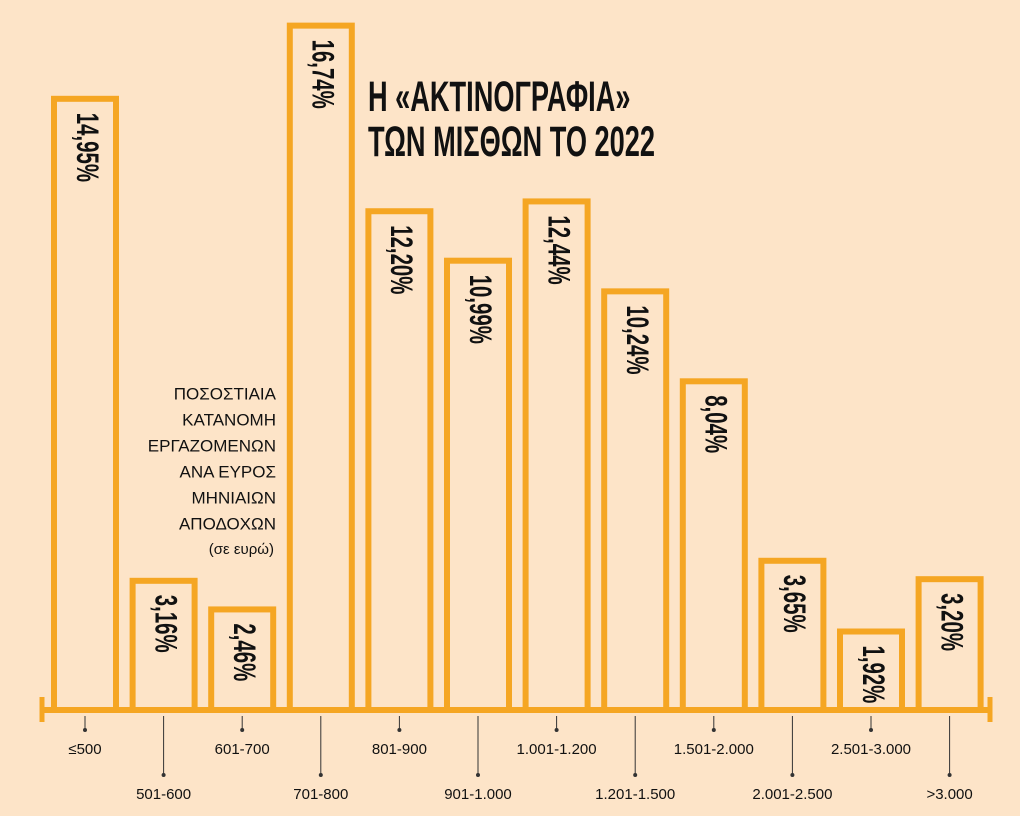 The image size is (1020, 816). Describe the element at coordinates (949, 794) in the screenshot. I see `x-tick-label: >3.000` at that location.